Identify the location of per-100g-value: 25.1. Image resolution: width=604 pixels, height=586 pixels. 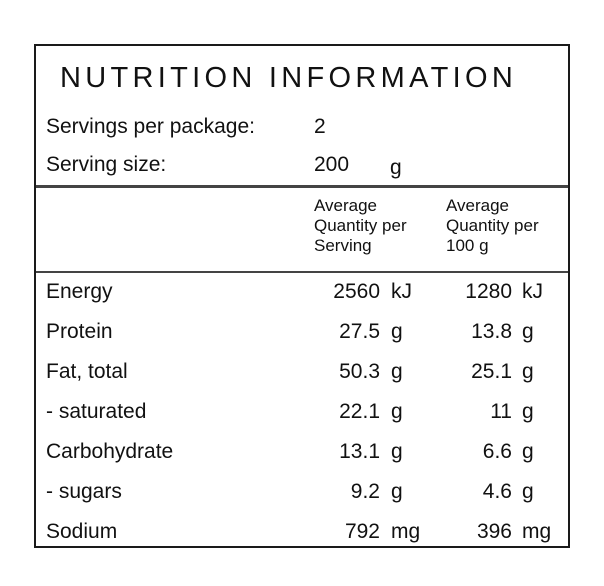
(491, 371).